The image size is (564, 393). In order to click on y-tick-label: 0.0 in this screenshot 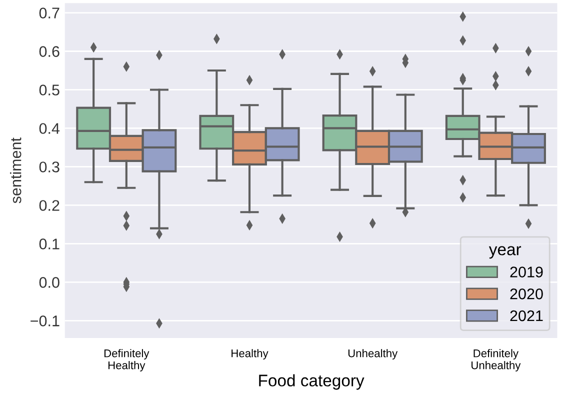, I will do `click(49, 282)`.